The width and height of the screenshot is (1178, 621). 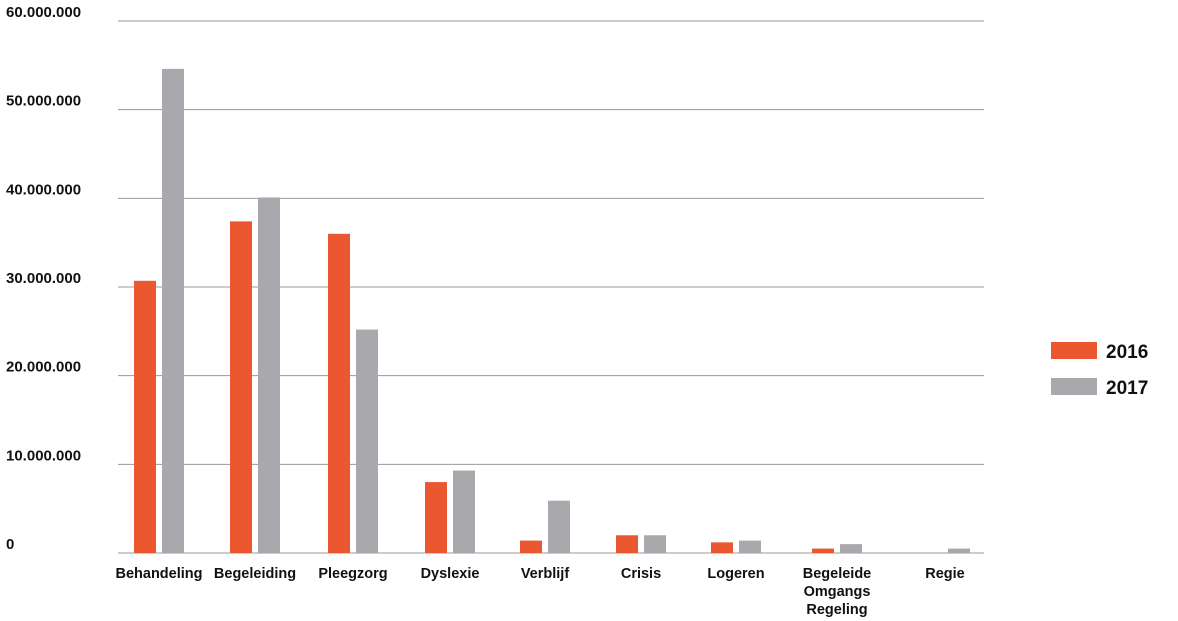 I want to click on y-tick-label: 20.000.000, so click(x=43, y=367).